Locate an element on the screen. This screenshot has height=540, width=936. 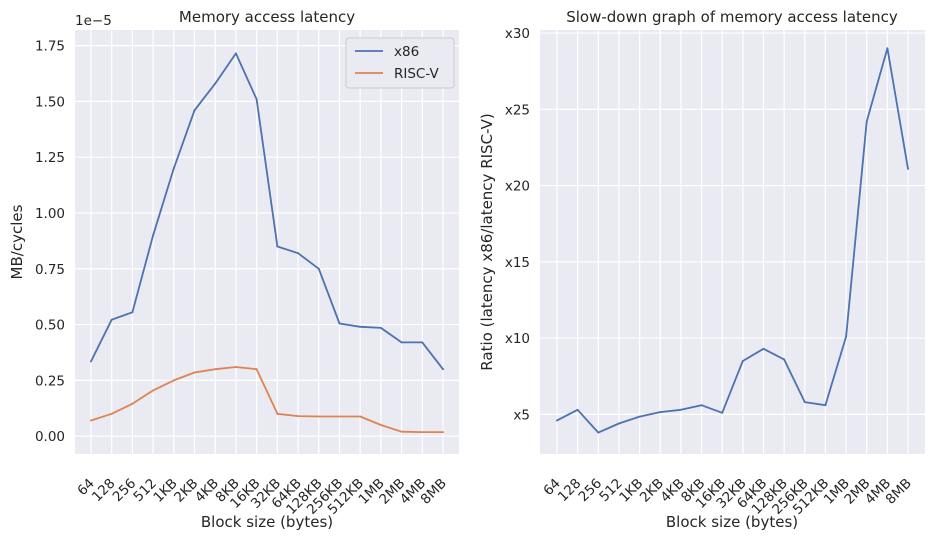
y-tick-label: 1.75 is located at coordinates (50, 47).